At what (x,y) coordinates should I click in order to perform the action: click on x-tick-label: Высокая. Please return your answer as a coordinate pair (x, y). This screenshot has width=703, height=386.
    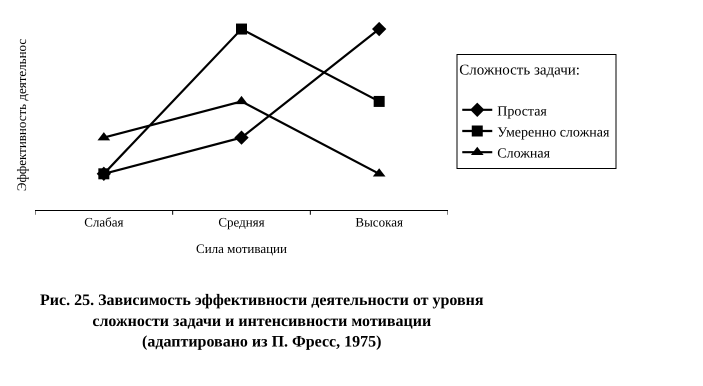
    Looking at the image, I should click on (379, 222).